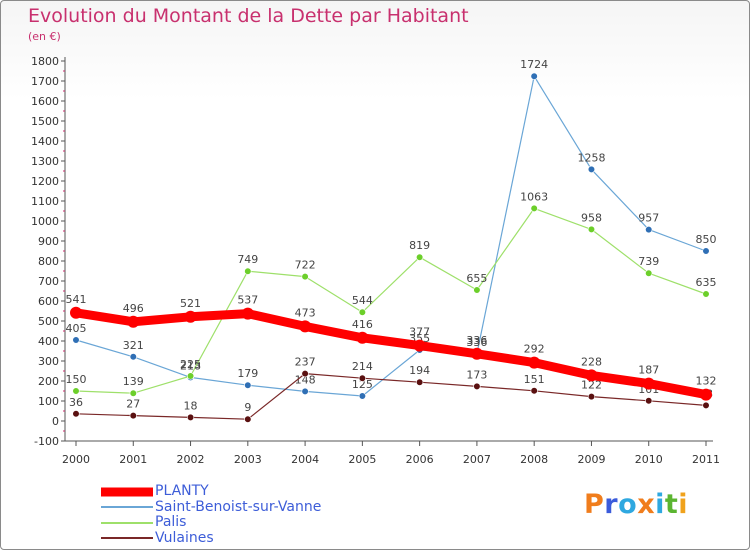 Image resolution: width=750 pixels, height=550 pixels. I want to click on data-label: 541, so click(76, 299).